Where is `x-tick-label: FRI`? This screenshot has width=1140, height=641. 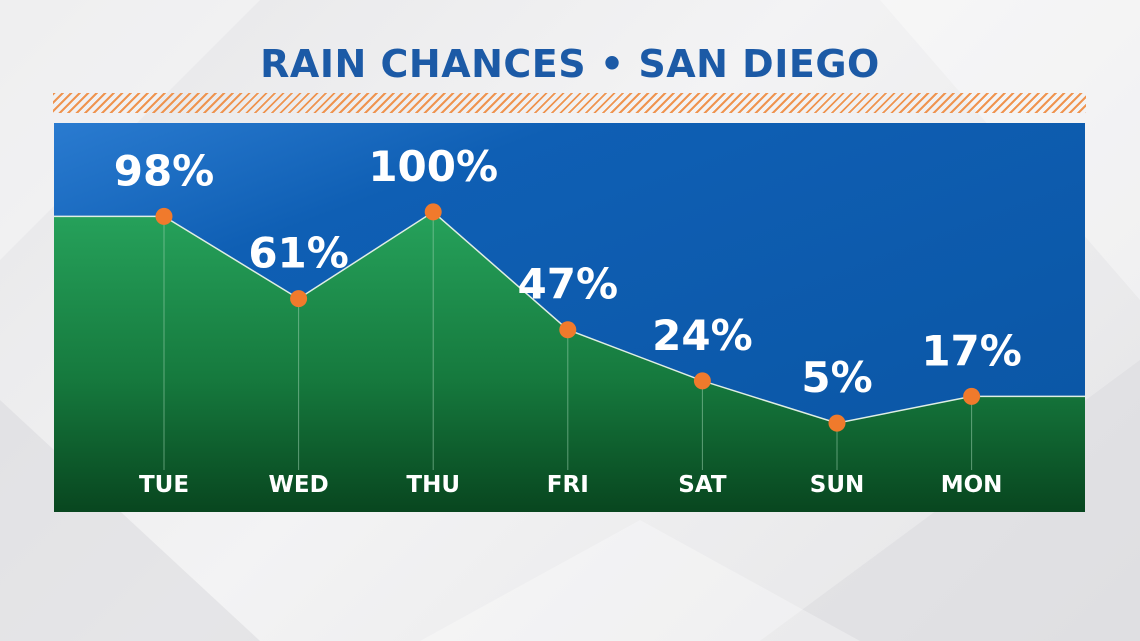 x-tick-label: FRI is located at coordinates (568, 485).